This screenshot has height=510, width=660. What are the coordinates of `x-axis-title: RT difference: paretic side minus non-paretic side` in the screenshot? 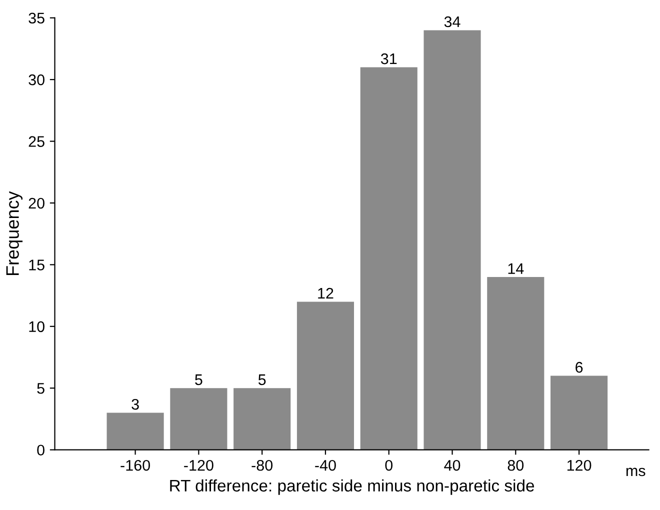 It's located at (352, 487).